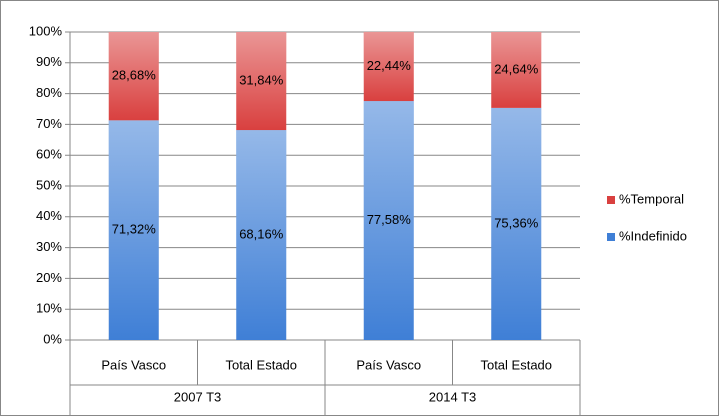 The image size is (719, 416). Describe the element at coordinates (49, 308) in the screenshot. I see `y-tick-label: 10%` at that location.